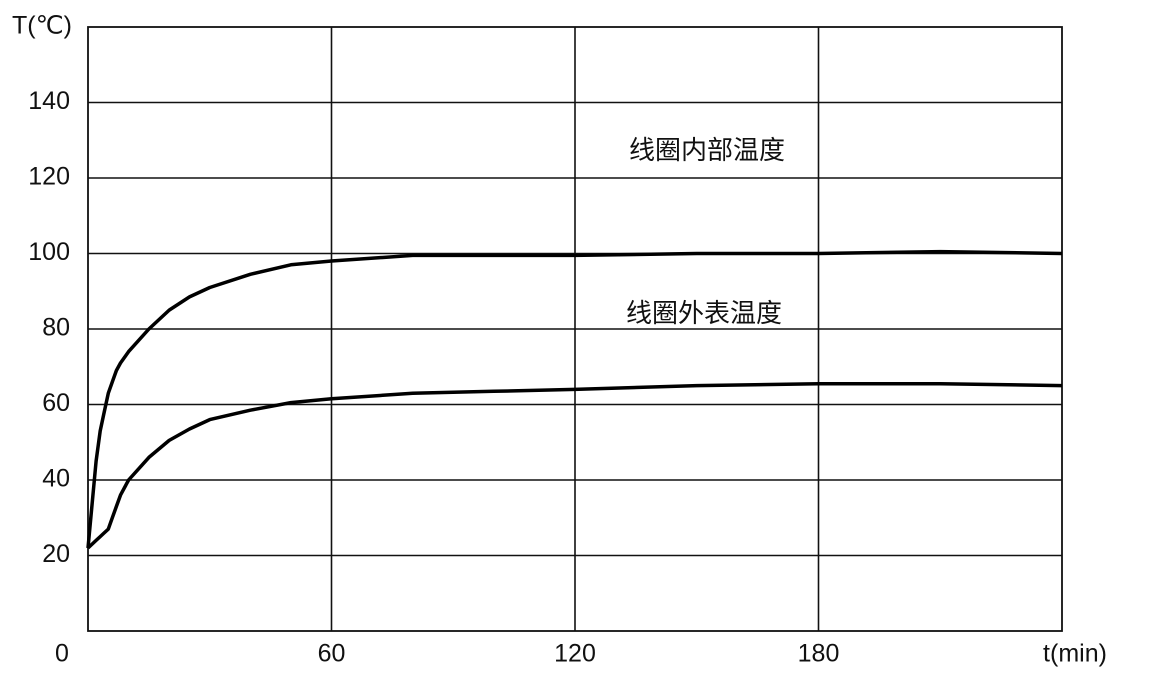 This screenshot has width=1150, height=696. I want to click on y-tick-label: 100, so click(49, 252).